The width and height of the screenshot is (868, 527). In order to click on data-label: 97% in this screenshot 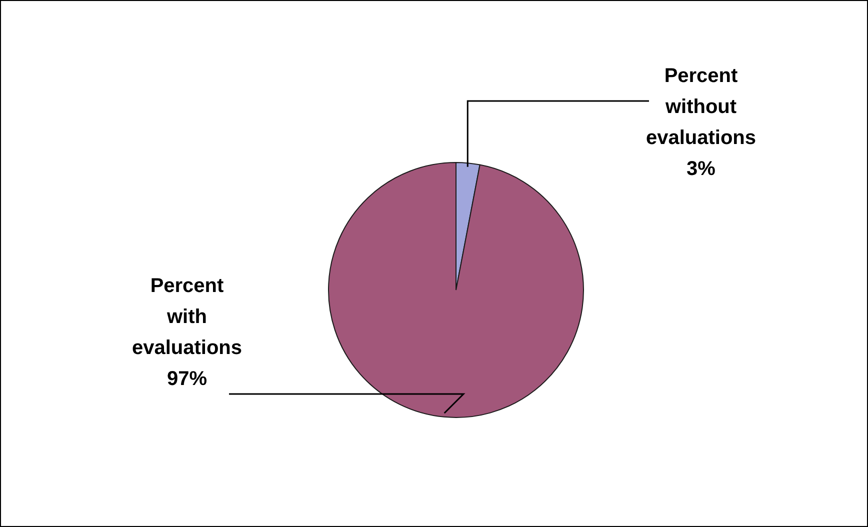, I will do `click(187, 379)`.